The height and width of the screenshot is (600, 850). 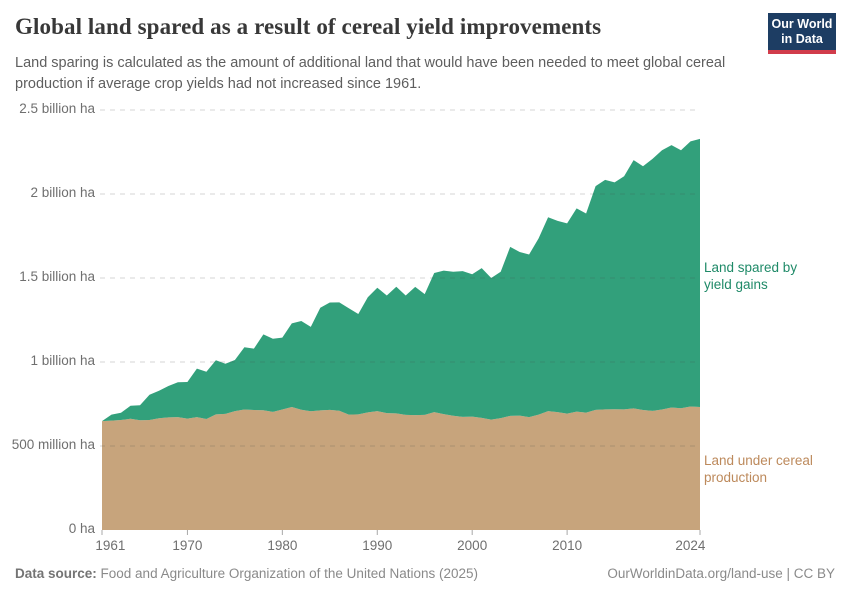 What do you see at coordinates (690, 545) in the screenshot?
I see `x-axis-label: 2024` at bounding box center [690, 545].